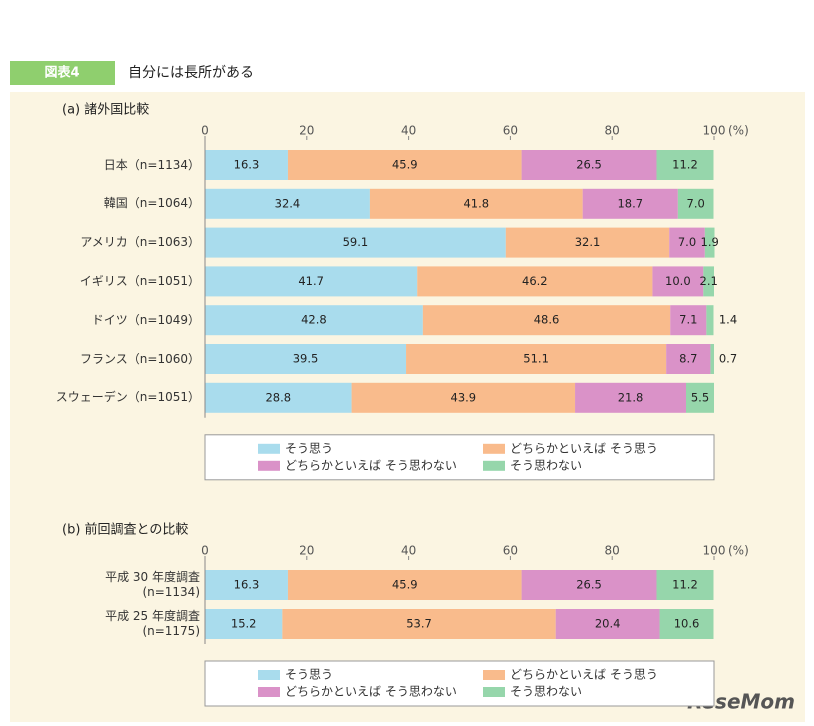 This screenshot has height=726, width=814. I want to click on category-label-box: 日本（n=1134）, so click(151, 164).